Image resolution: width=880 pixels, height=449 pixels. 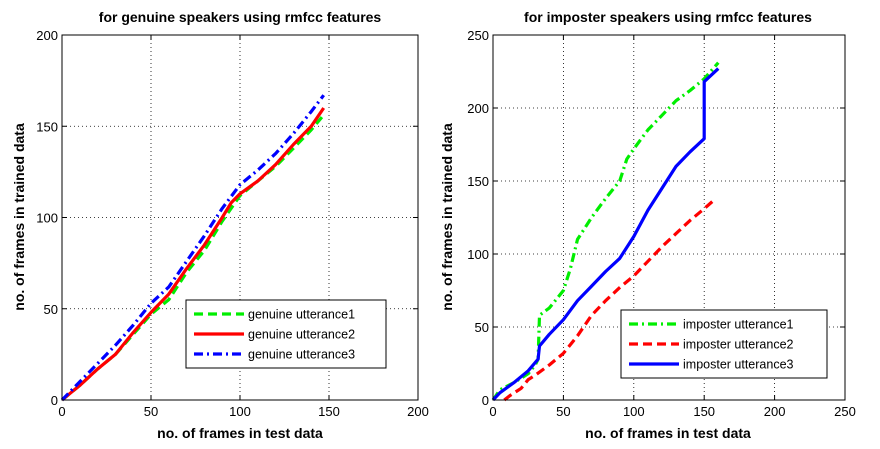 What do you see at coordinates (301, 315) in the screenshot?
I see `legend-label: genuine utterance1` at bounding box center [301, 315].